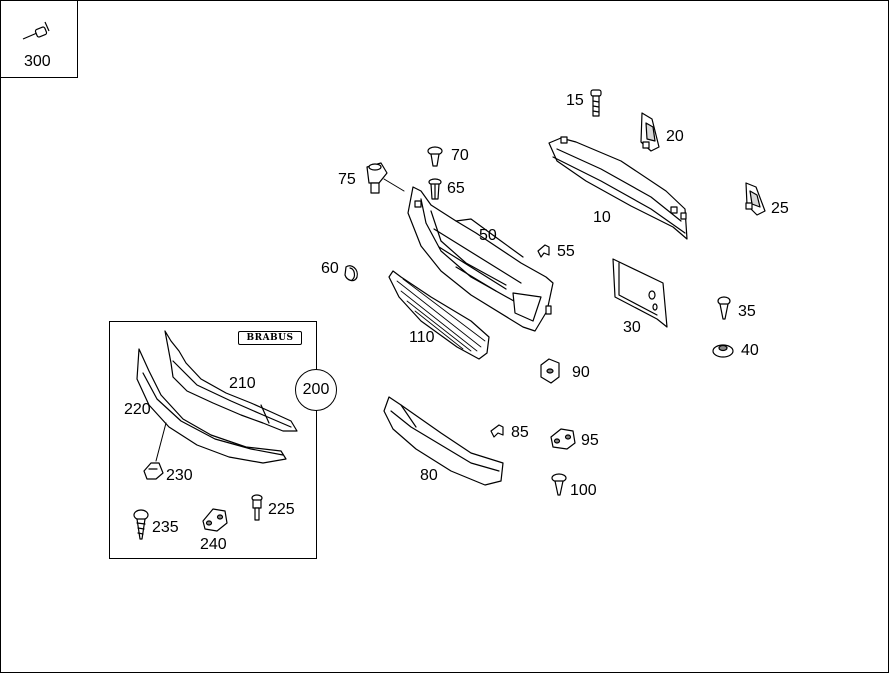 The image size is (889, 673). I want to click on license-plate-holder-part, so click(640, 293).